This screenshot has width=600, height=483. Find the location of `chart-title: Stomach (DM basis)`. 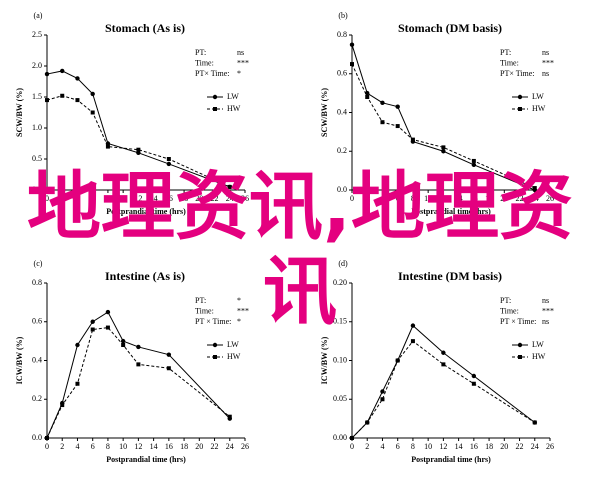

chart-title: Stomach (DM basis) is located at coordinates (450, 28).